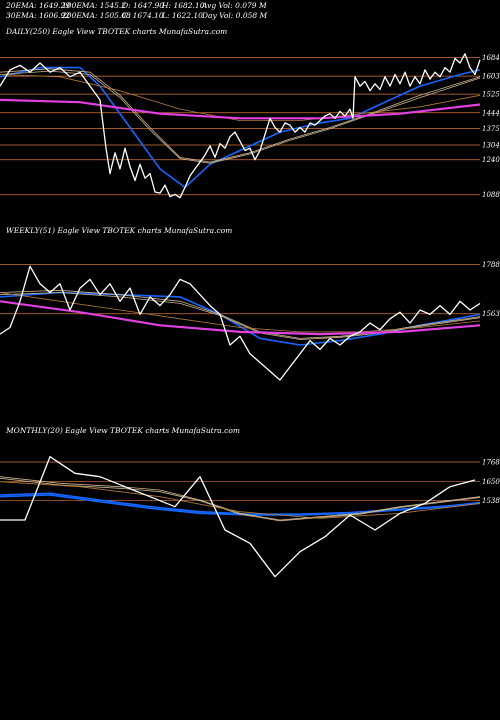 This screenshot has width=500, height=720. I want to click on daily-tick-label-3: 1444, so click(491, 113).